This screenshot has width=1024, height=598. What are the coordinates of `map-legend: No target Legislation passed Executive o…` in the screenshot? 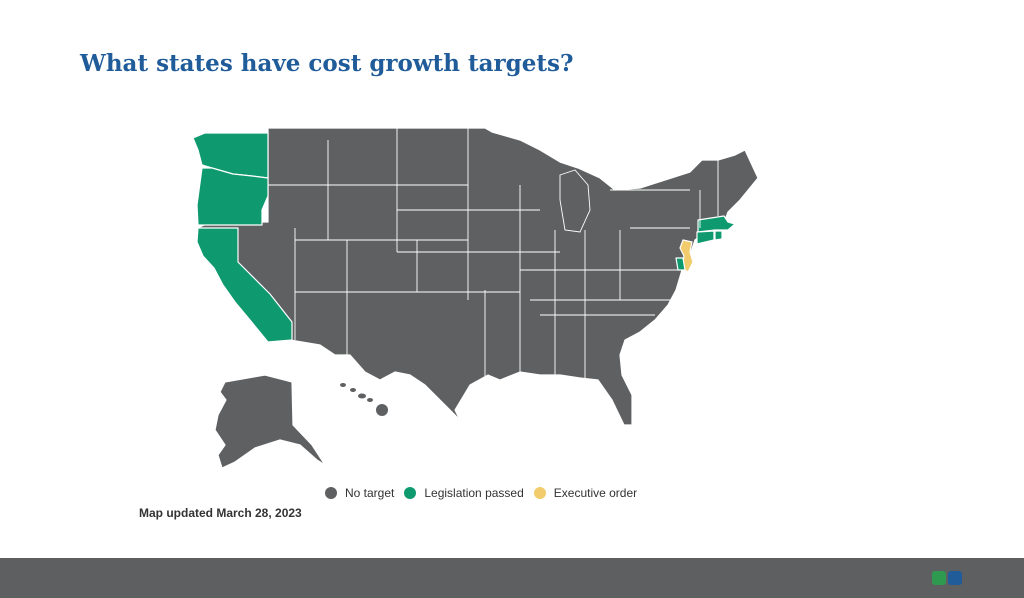 It's located at (486, 493).